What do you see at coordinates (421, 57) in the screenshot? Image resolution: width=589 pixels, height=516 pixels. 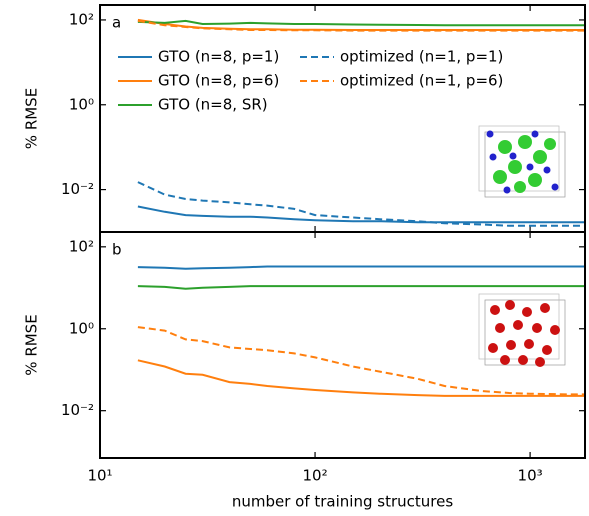 I see `legend-label: optimized (n=1, p=1)` at bounding box center [421, 57].